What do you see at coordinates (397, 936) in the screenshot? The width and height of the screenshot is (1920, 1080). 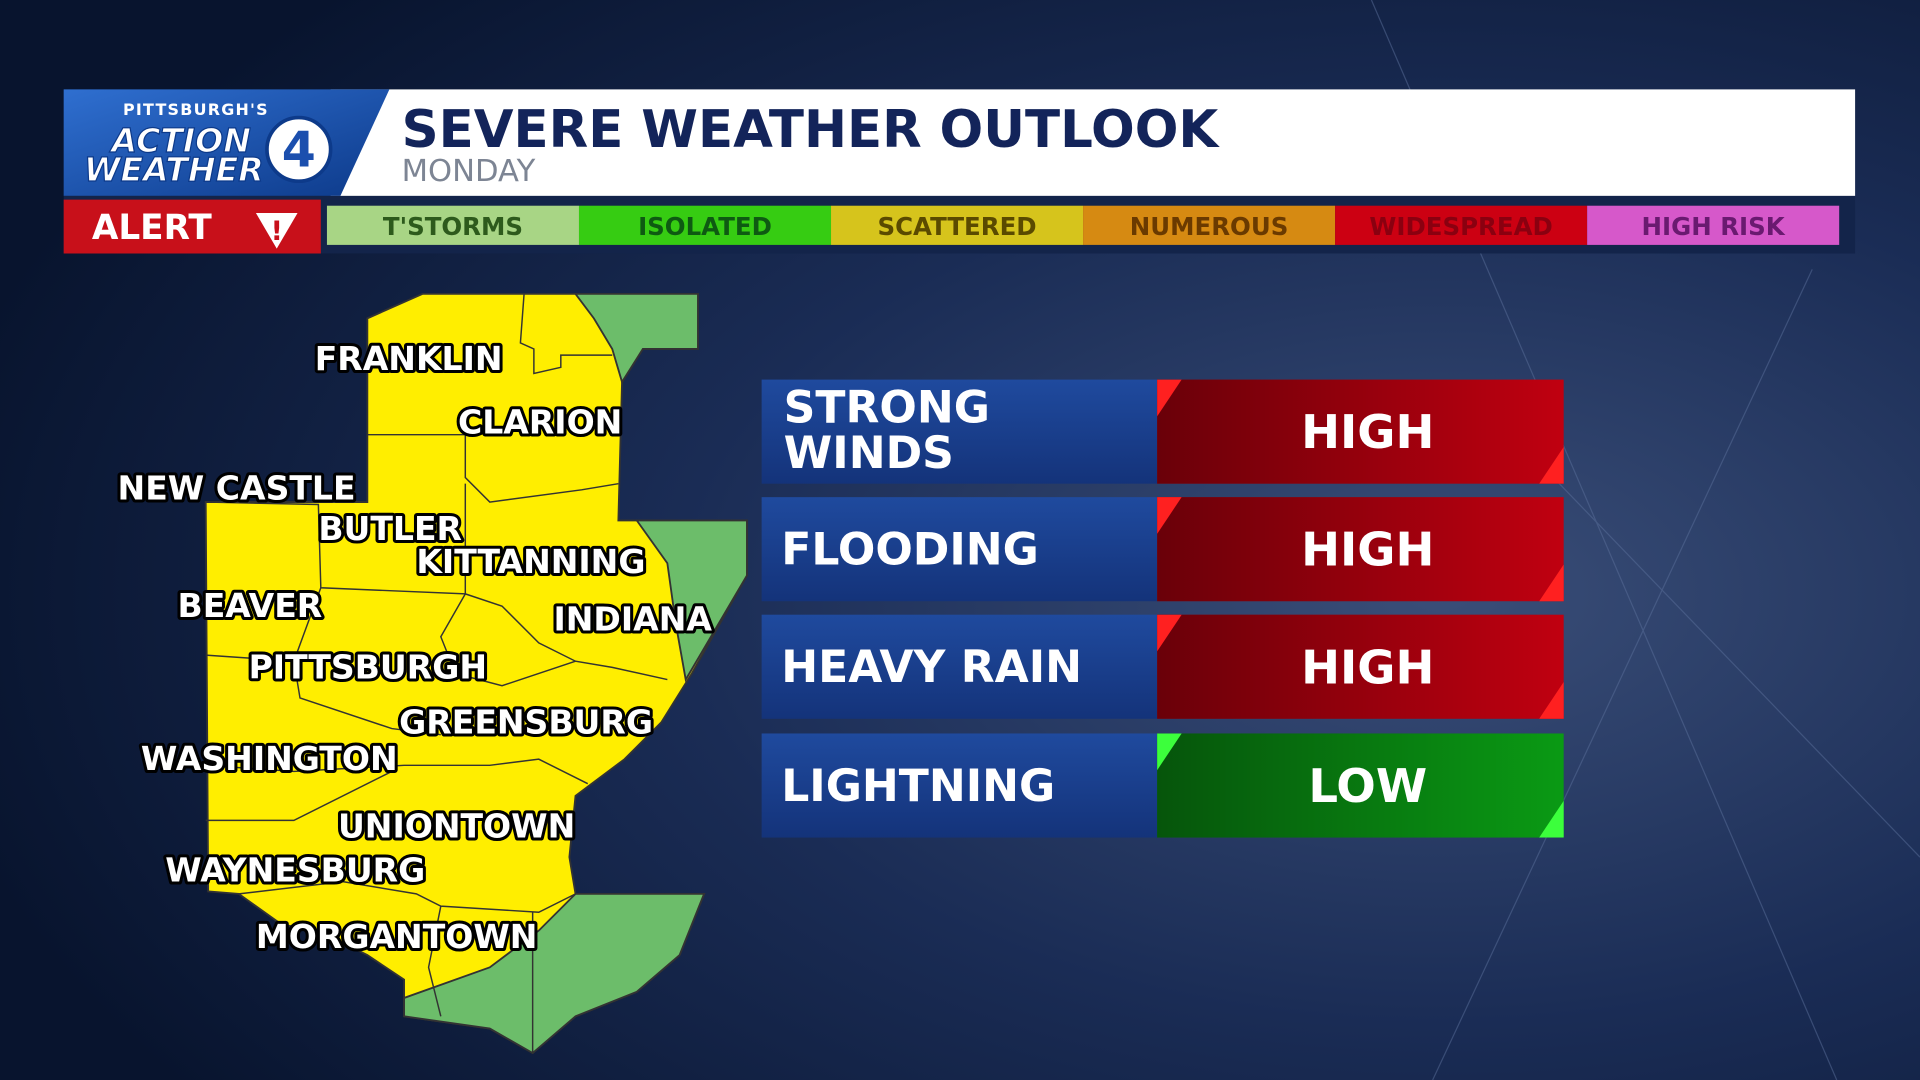 I see `city-label: MORGANTOWN` at bounding box center [397, 936].